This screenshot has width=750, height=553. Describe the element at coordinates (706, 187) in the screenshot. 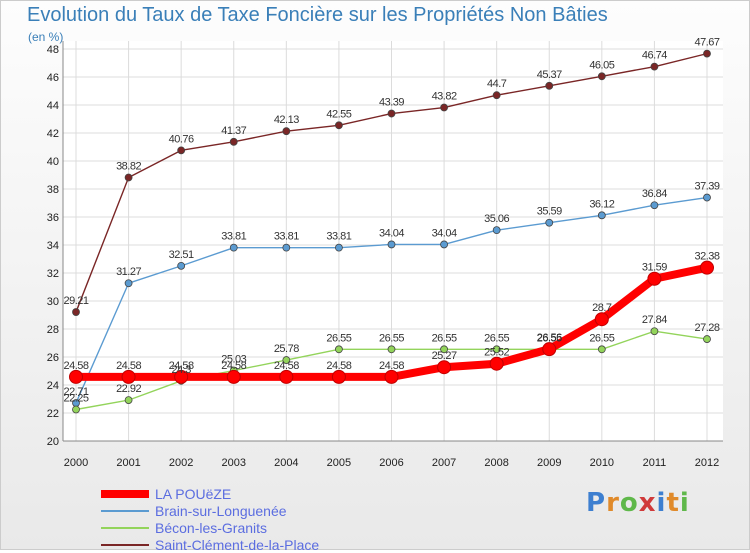

I see `data-label: 37.39` at that location.